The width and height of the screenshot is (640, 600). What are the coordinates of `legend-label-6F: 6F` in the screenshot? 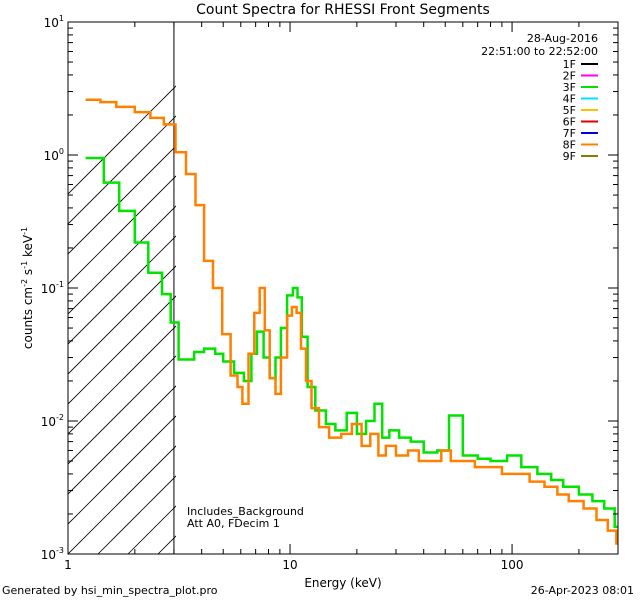 It's located at (569, 122).